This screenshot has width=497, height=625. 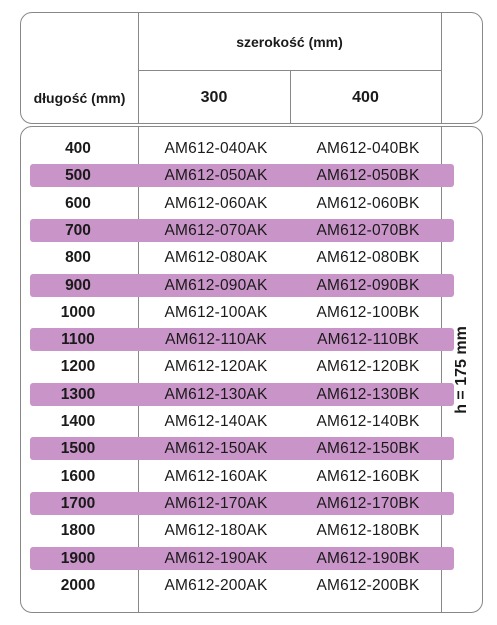 I want to click on code-400: AM612-160BK, so click(x=368, y=476).